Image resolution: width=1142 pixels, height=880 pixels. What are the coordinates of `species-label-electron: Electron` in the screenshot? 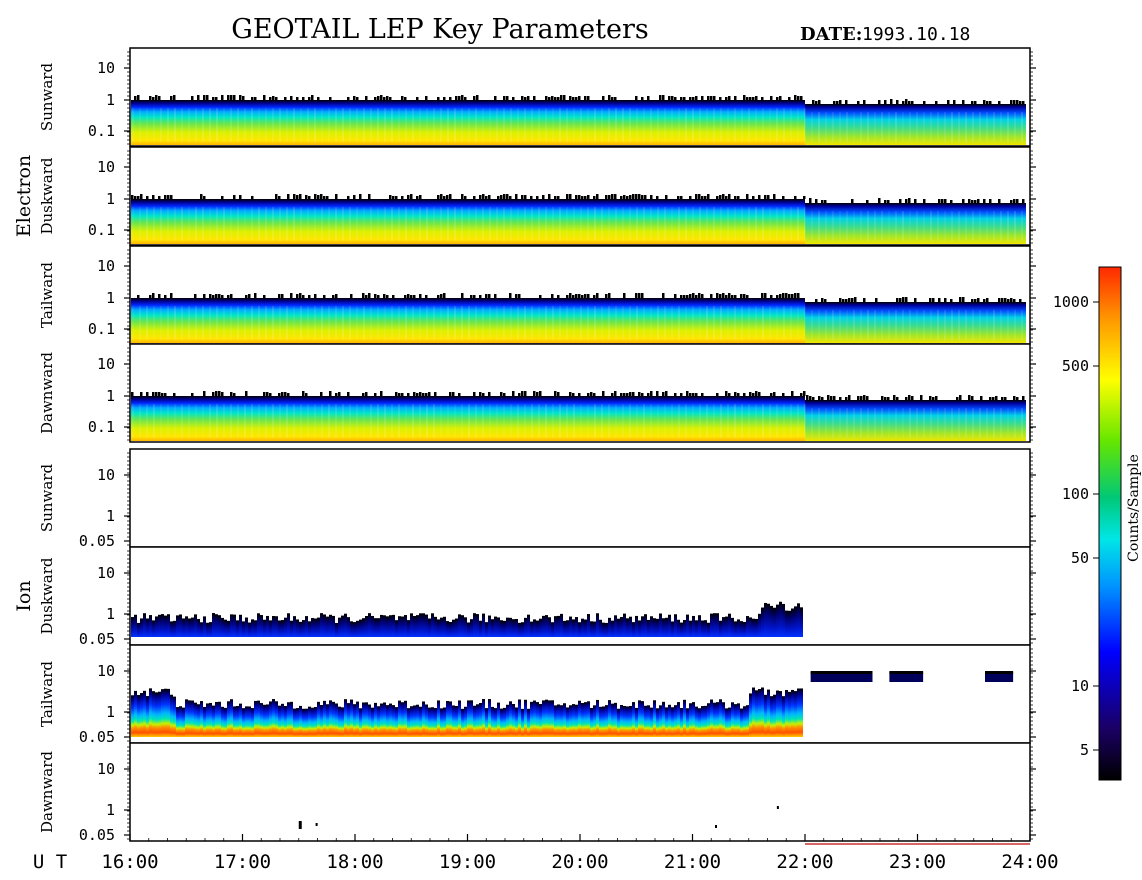 It's located at (24, 196).